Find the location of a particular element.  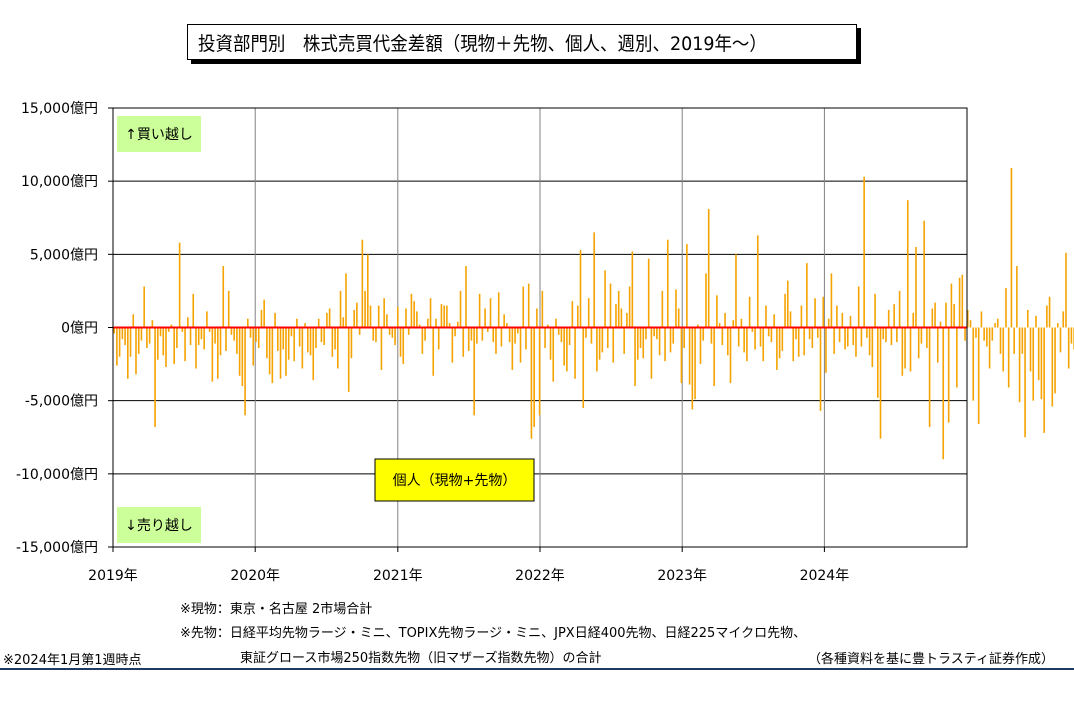

note-source: （各種資料を基に豊トラスティ証券作成） is located at coordinates (931, 659).